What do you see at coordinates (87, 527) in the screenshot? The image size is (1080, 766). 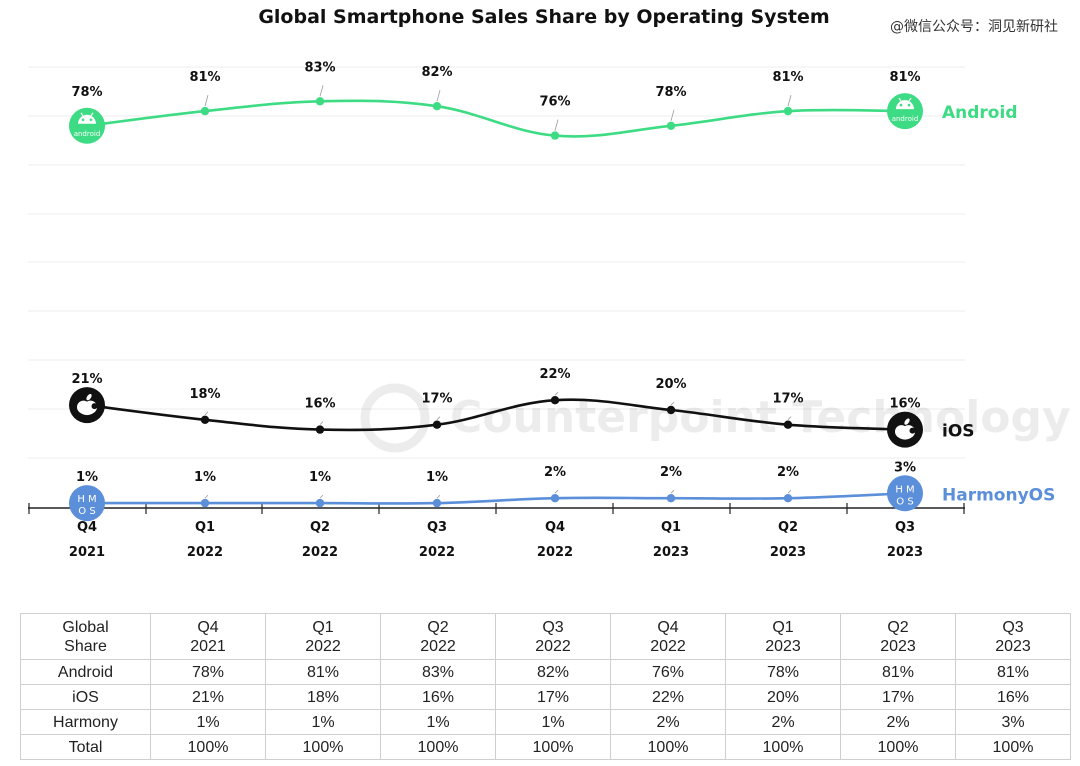 I see `x-tick-label-quarter: Q4` at bounding box center [87, 527].